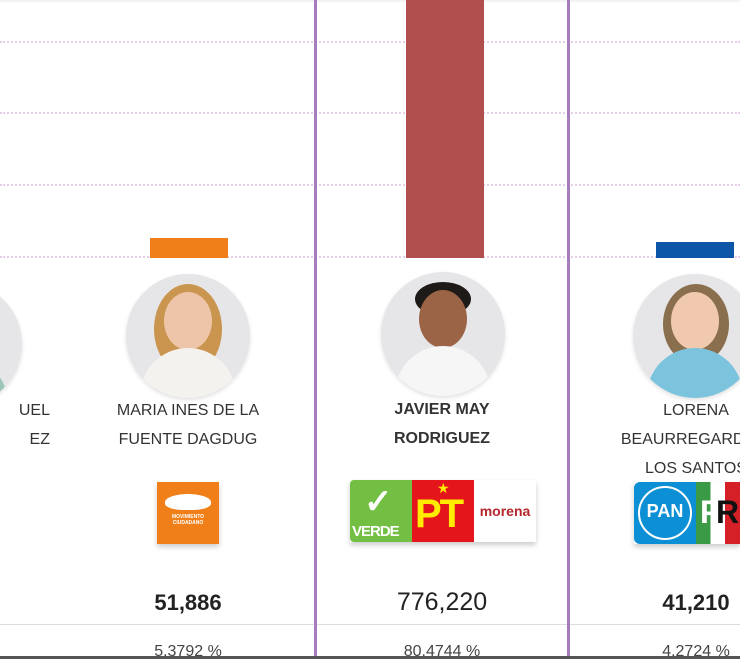 This screenshot has height=661, width=740. Describe the element at coordinates (188, 602) in the screenshot. I see `vote-count: 51,886` at that location.